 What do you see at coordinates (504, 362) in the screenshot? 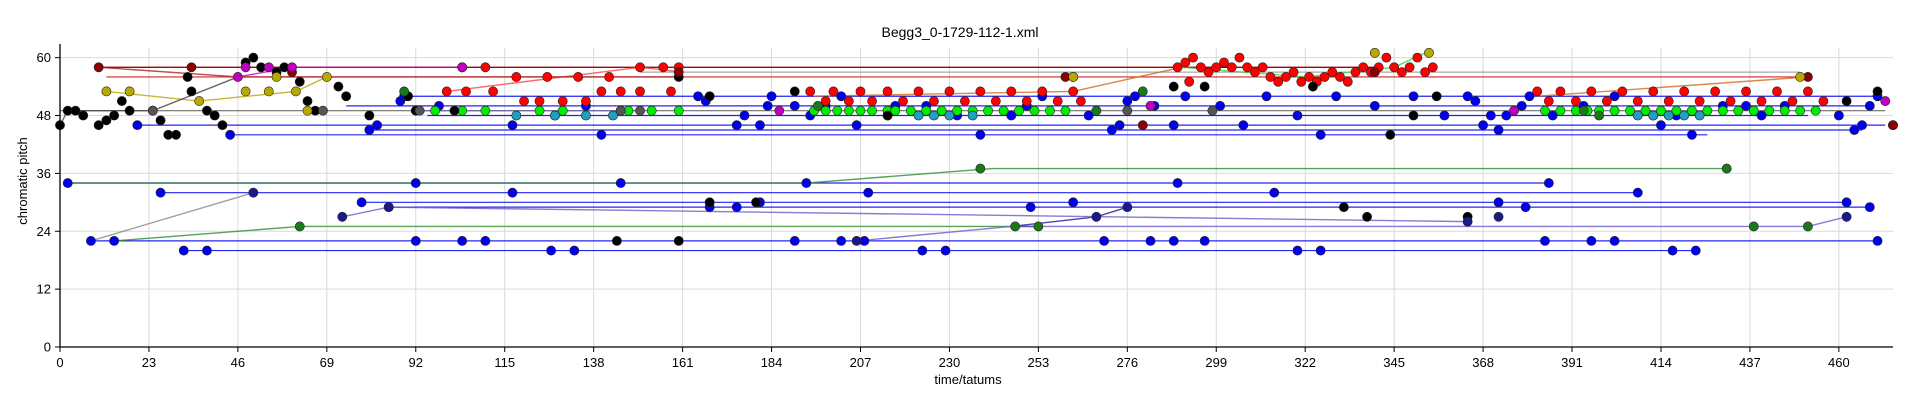
I see `x-tick-label: 115` at bounding box center [504, 362].